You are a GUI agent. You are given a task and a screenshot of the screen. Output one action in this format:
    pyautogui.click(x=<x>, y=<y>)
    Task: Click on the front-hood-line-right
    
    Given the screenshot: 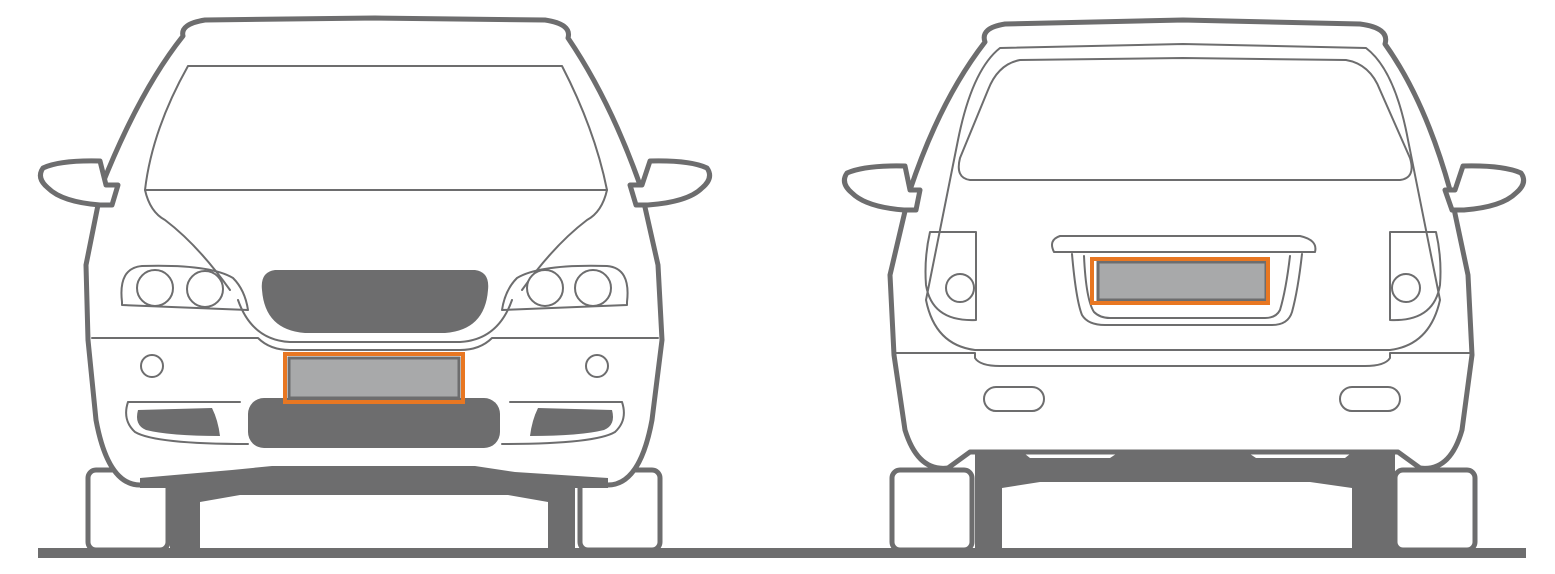 What is the action you would take?
    pyautogui.click(x=564, y=240)
    